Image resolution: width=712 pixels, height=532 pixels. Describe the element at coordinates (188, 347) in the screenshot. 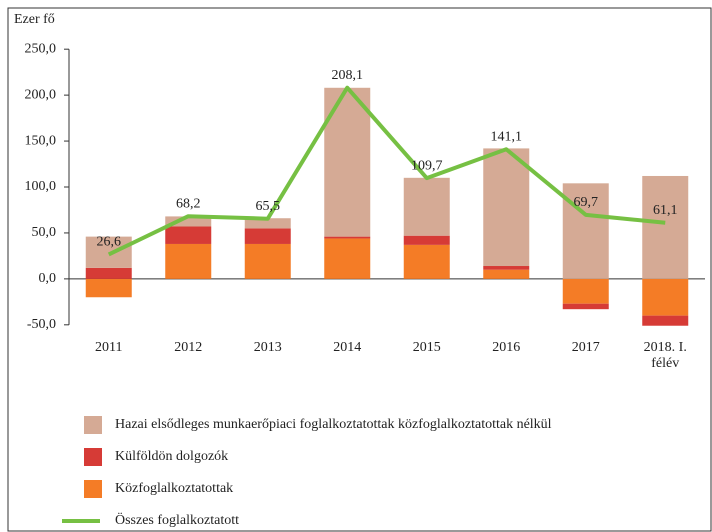

I see `x-tick-label: 2012` at that location.